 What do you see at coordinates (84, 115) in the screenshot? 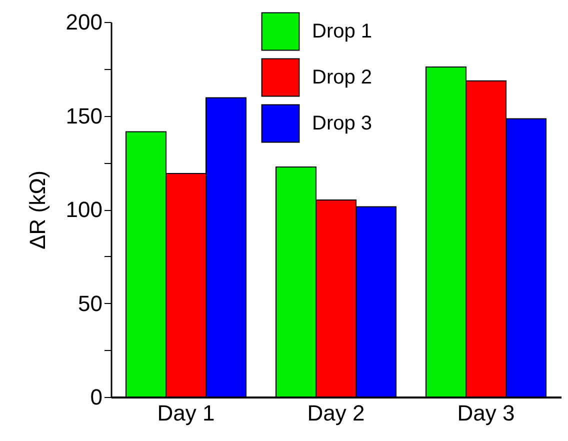
I see `y-tick-label: 150` at bounding box center [84, 115].